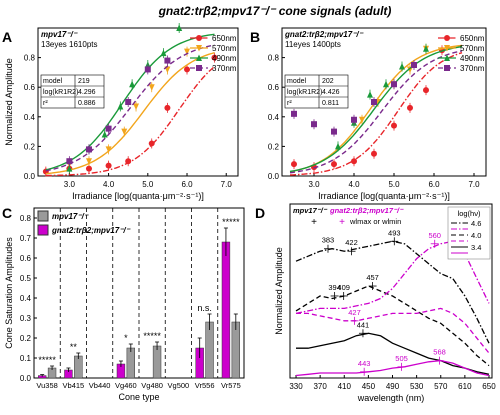 The height and width of the screenshot is (415, 500). I want to click on panel-b-xtick-label: 4.0, so click(354, 184).